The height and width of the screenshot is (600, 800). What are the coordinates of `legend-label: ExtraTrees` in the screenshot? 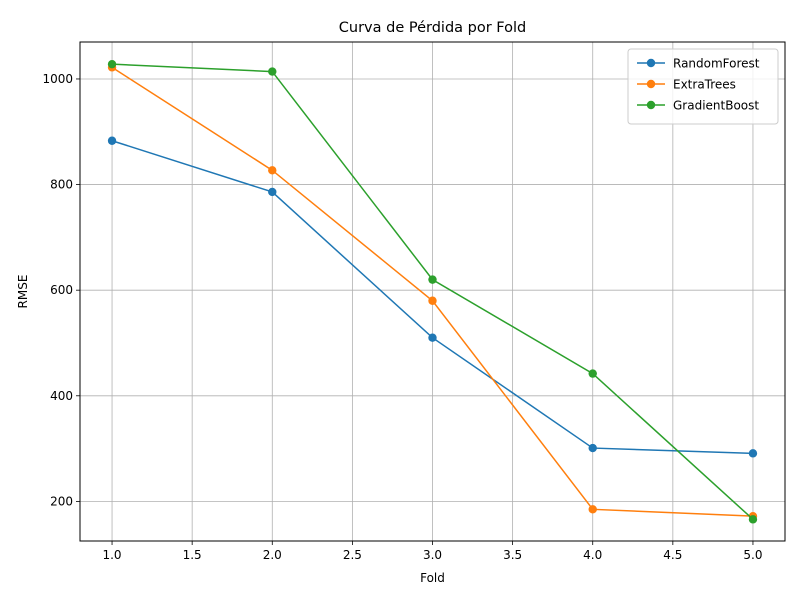 It's located at (704, 85).